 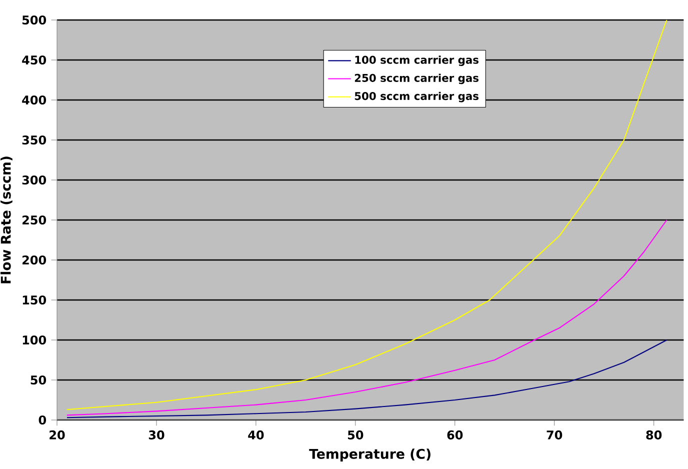 What do you see at coordinates (654, 435) in the screenshot?
I see `x-tick-label: 80` at bounding box center [654, 435].